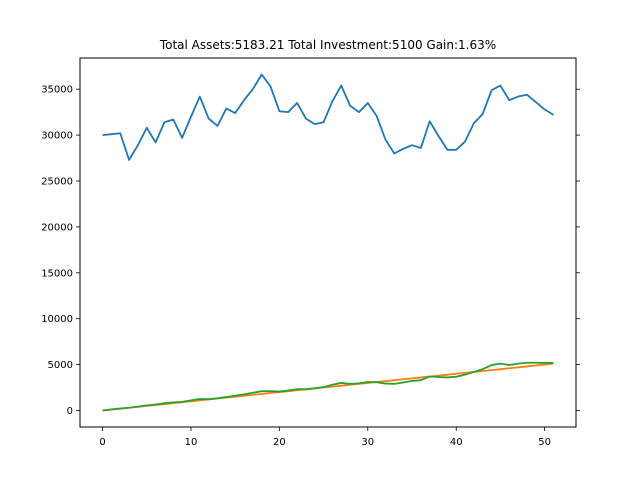  Describe the element at coordinates (367, 442) in the screenshot. I see `x-tick-label: 30` at that location.